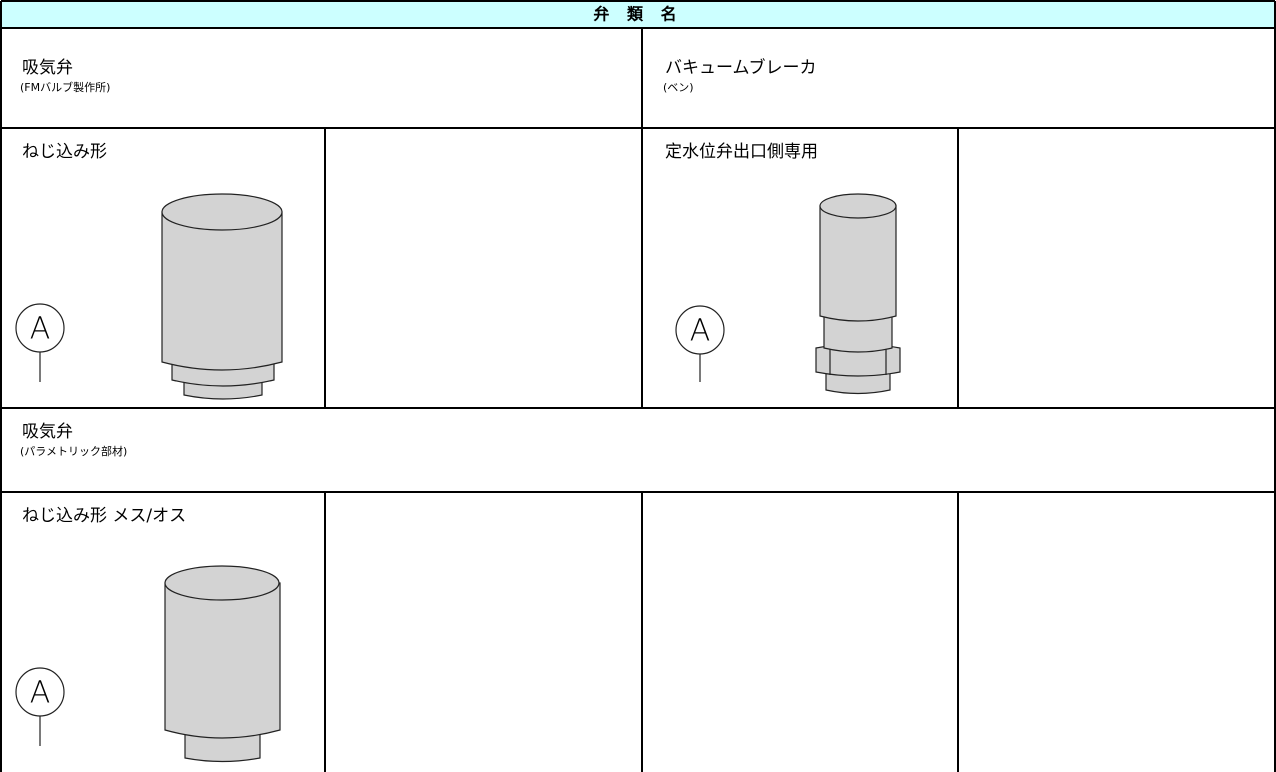  Describe the element at coordinates (104, 516) in the screenshot. I see `item-label: ねじ込み形 メス/オス` at that location.